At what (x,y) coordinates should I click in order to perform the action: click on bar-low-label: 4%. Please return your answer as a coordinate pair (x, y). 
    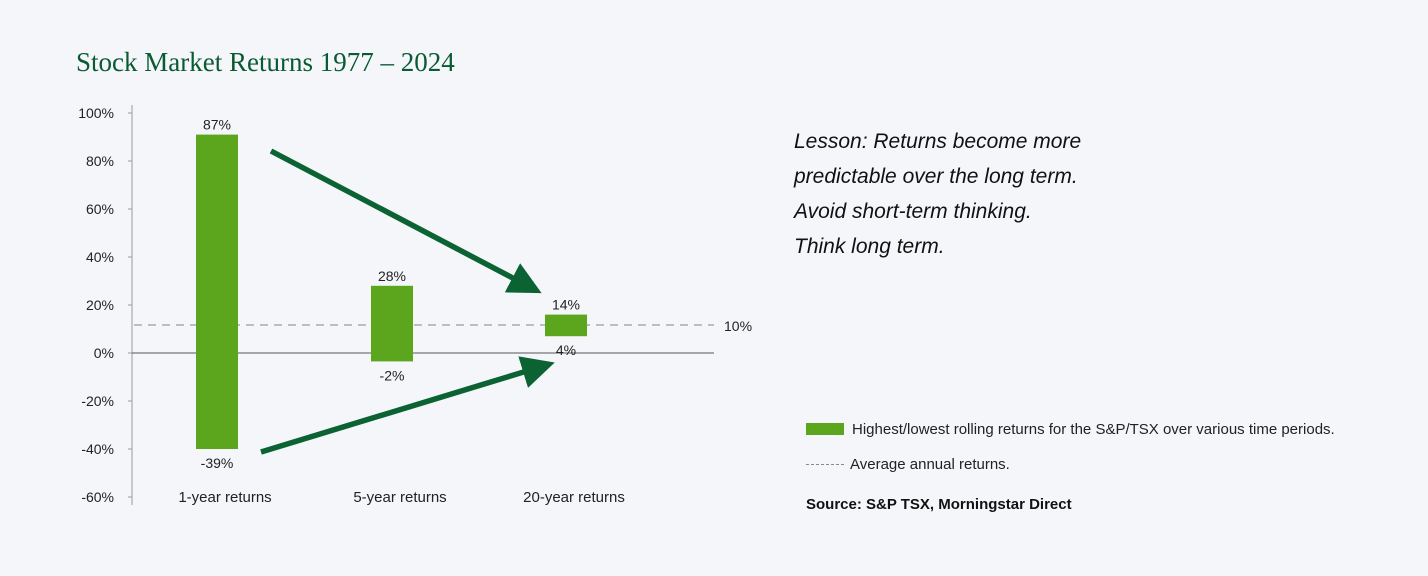
    Looking at the image, I should click on (566, 350).